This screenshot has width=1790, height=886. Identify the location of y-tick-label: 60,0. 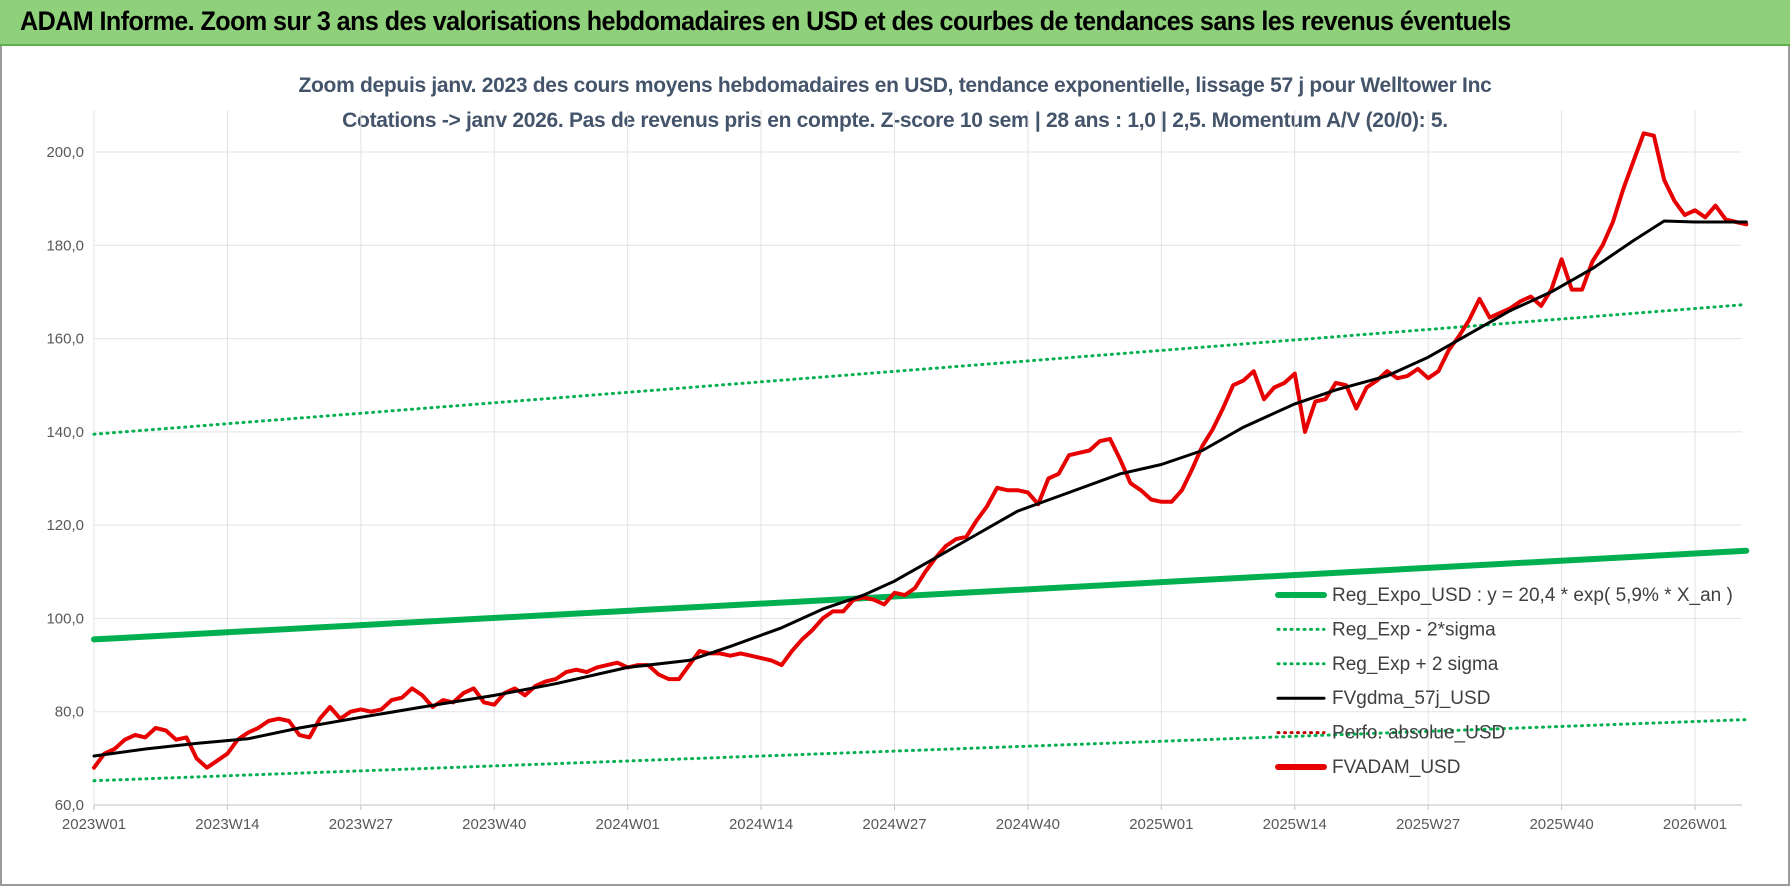
(69, 805).